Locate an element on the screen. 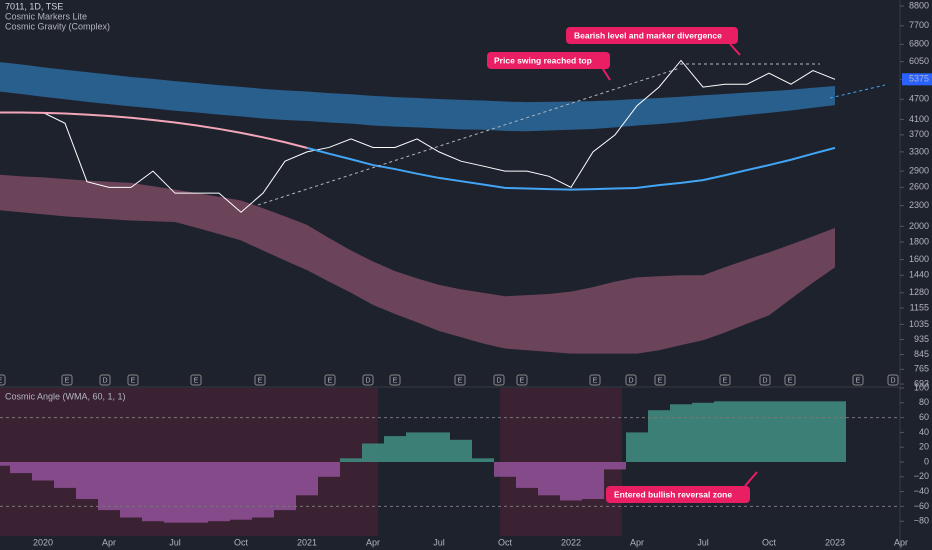 The height and width of the screenshot is (550, 932). y-tick-label: 1440 is located at coordinates (919, 275).